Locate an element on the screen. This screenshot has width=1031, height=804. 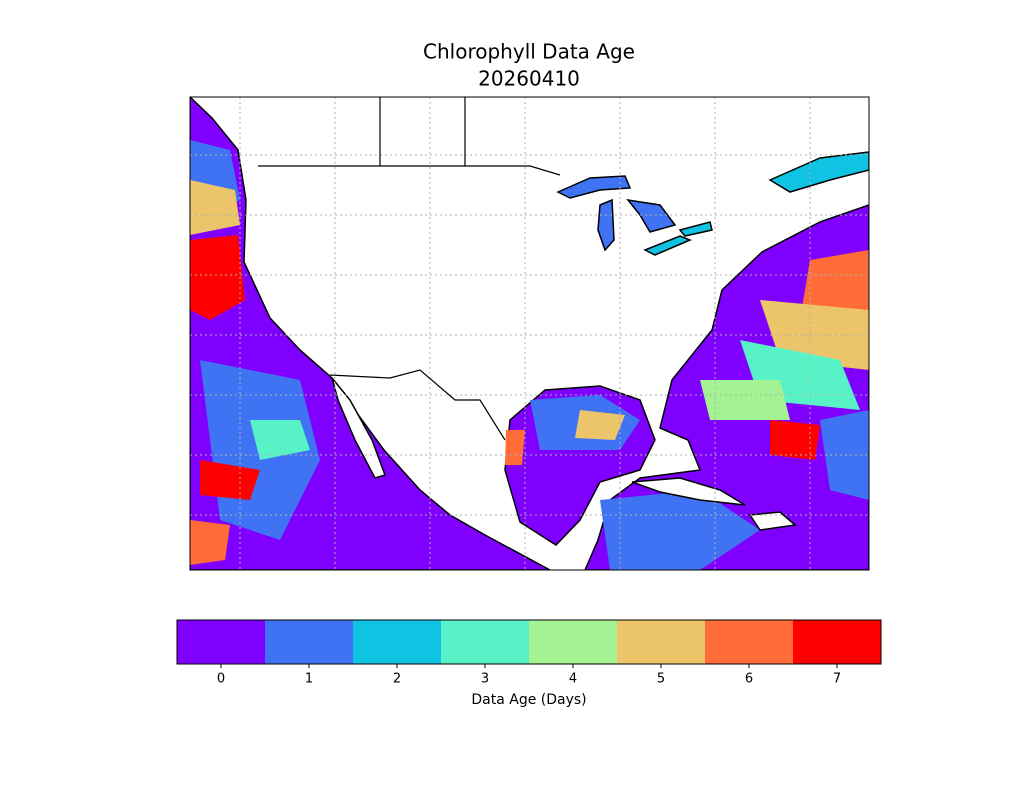
lake-huron is located at coordinates (651, 215).